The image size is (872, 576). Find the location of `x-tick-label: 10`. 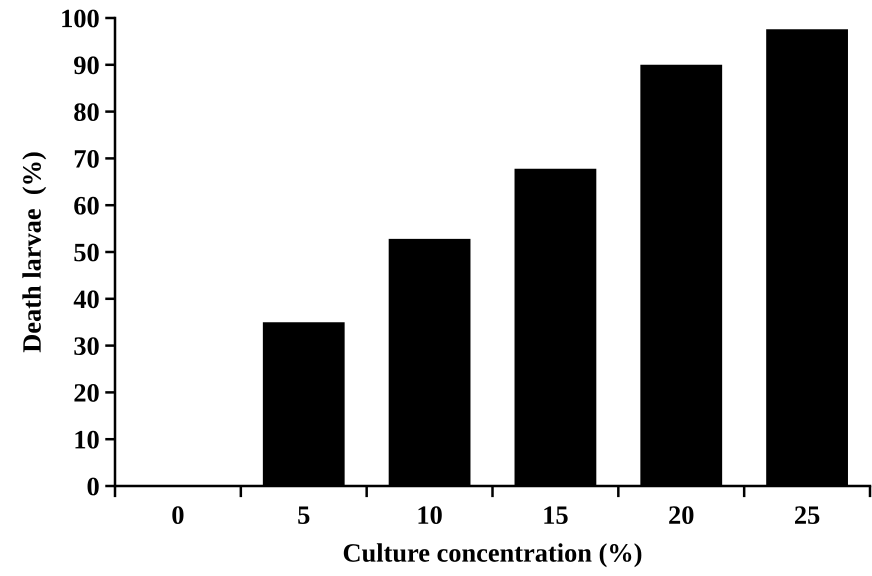

x-tick-label: 10 is located at coordinates (430, 515).